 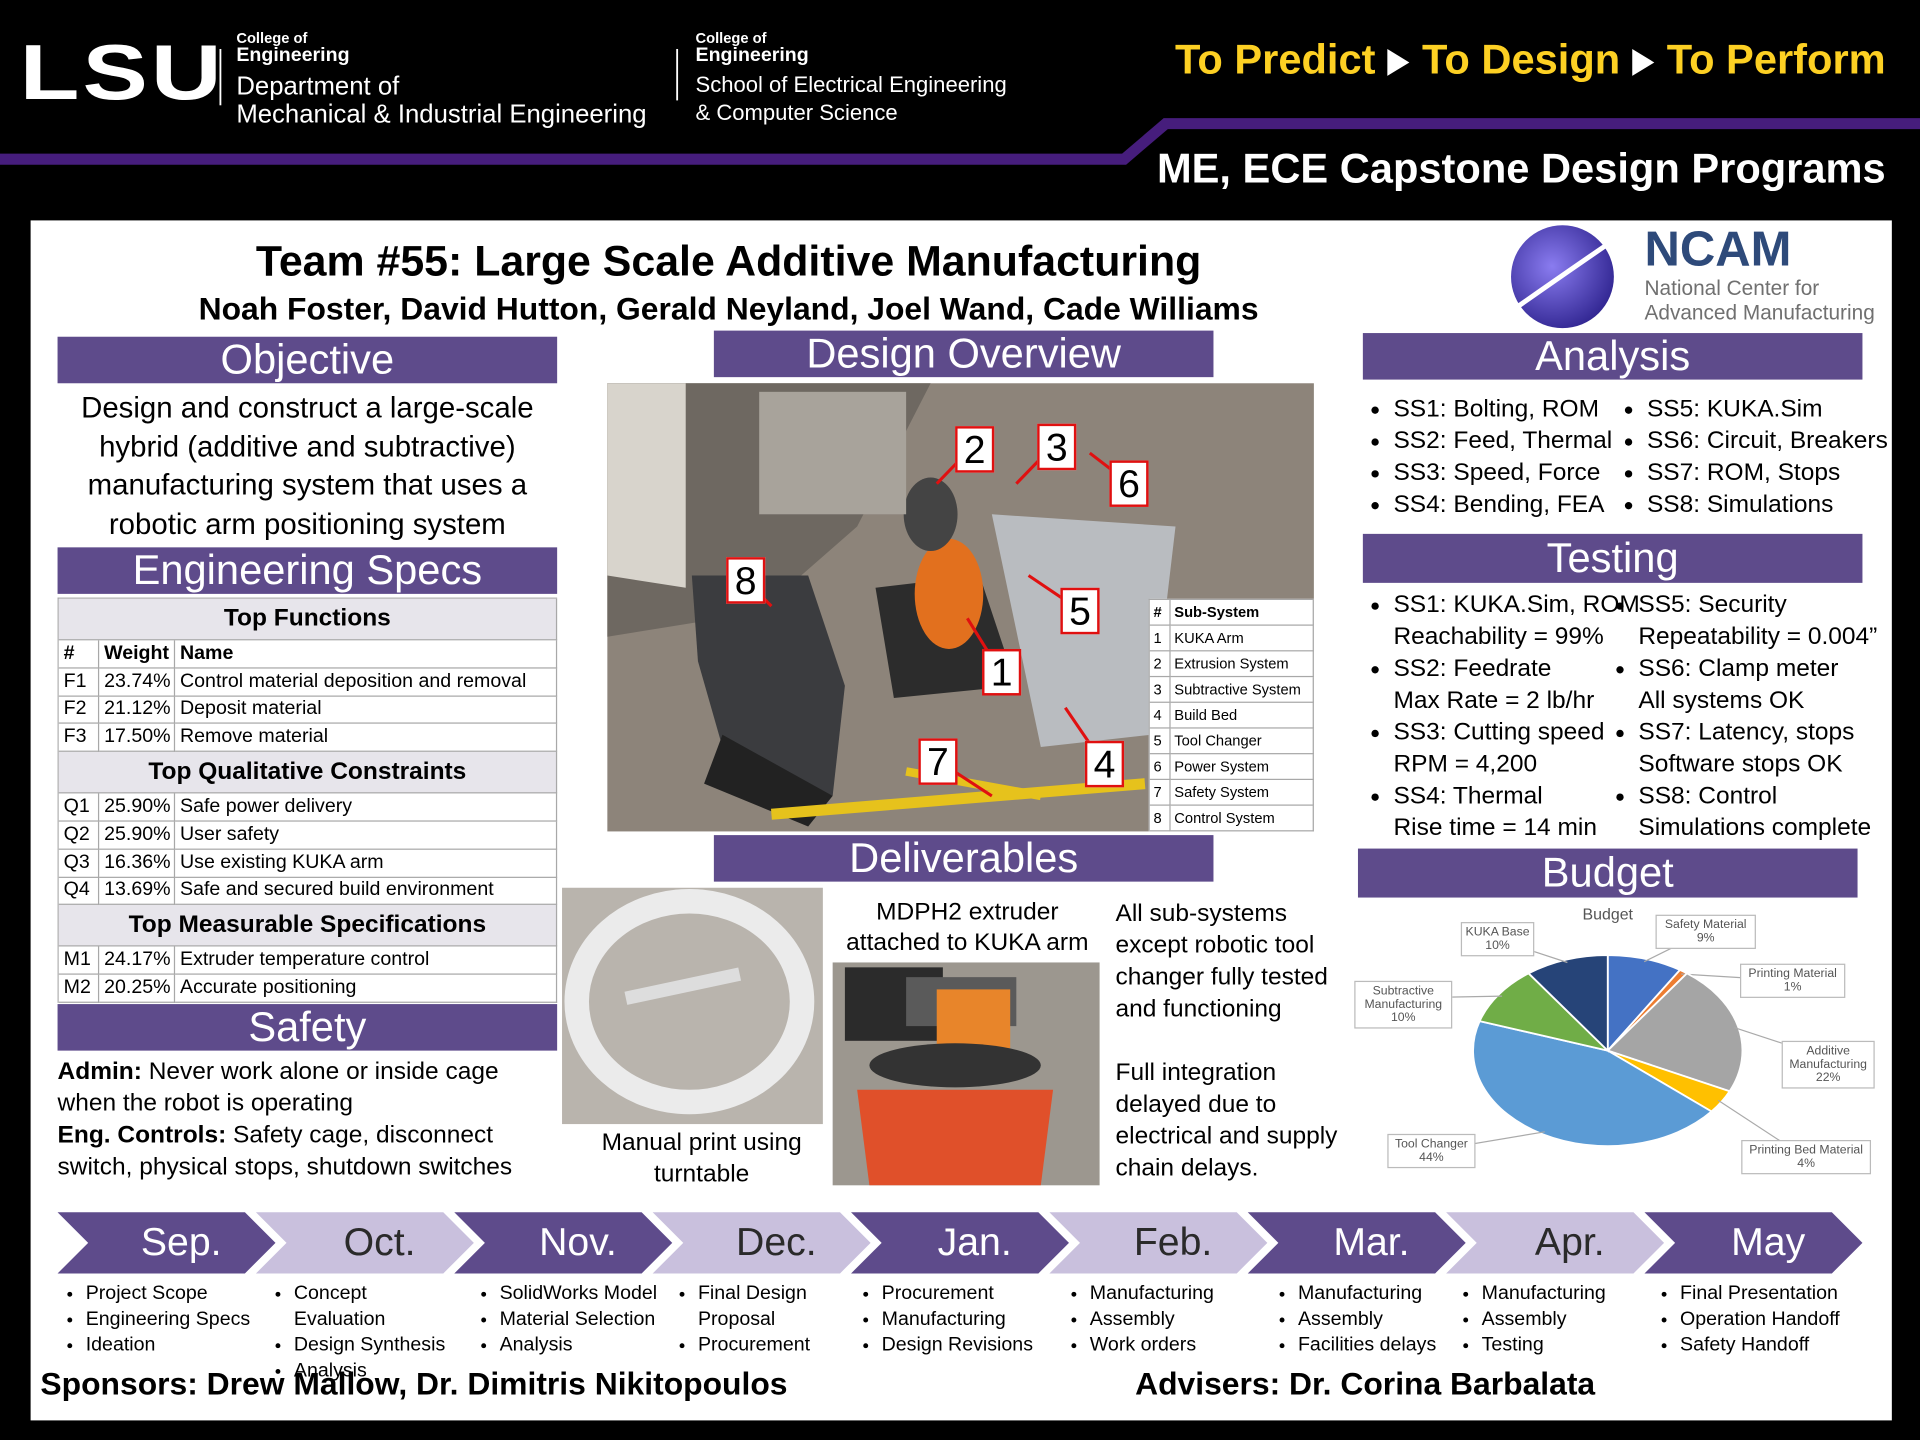 I want to click on table-cell: M2, so click(x=79, y=988).